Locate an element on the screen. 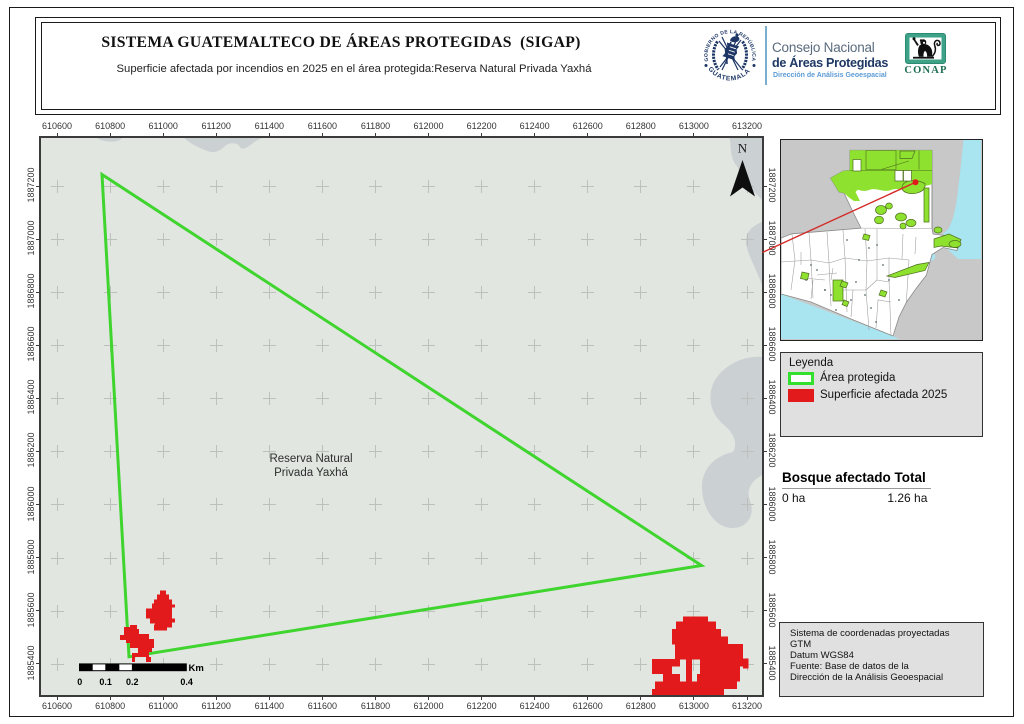 The width and height of the screenshot is (1024, 724). svg-text: 0.4 is located at coordinates (186, 682).